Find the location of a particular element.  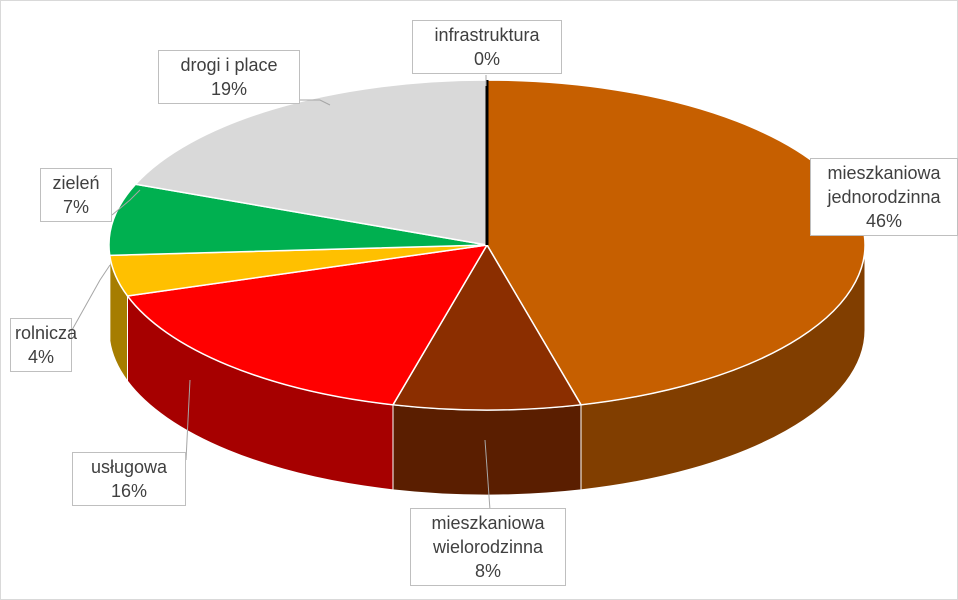

value-label: 0% is located at coordinates (486, 59).